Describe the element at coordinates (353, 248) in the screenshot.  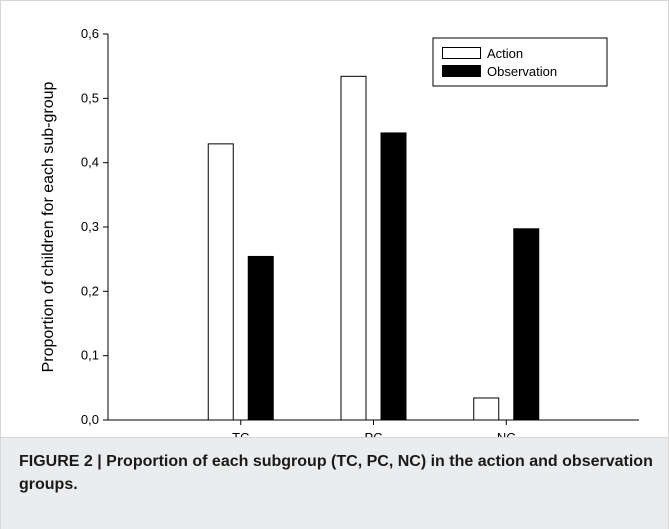
I see `bar-action-pc` at that location.